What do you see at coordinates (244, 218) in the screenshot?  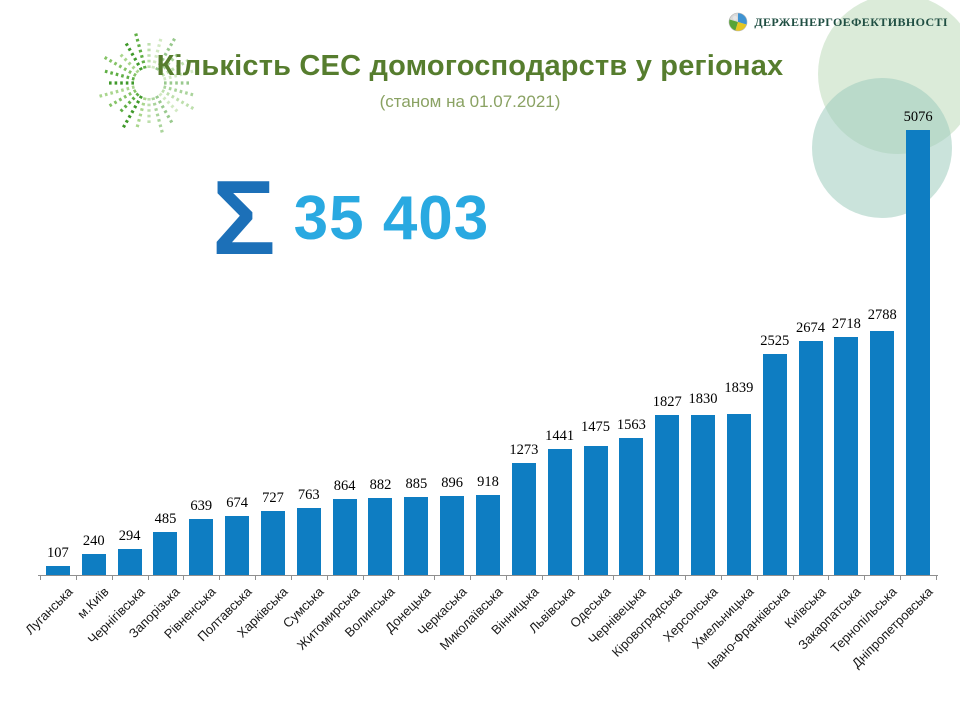 I see `sigma-icon: Σ` at bounding box center [244, 218].